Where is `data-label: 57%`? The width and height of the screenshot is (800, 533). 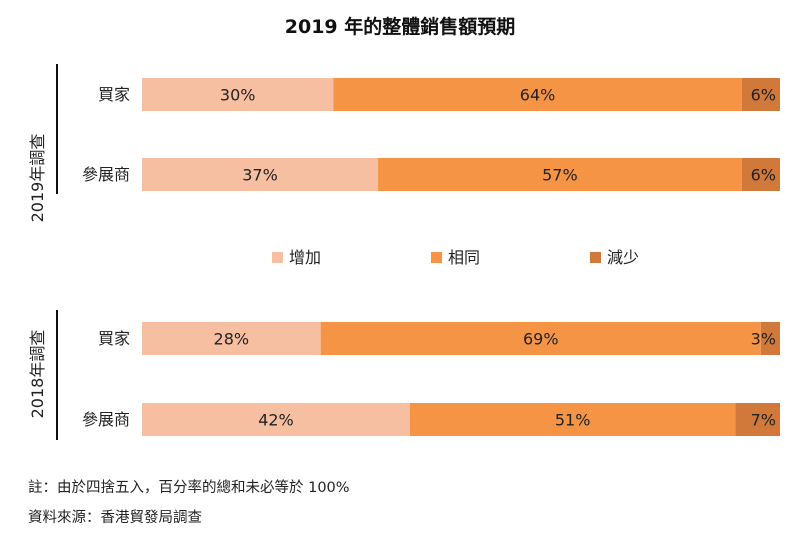
data-label: 57% is located at coordinates (560, 175).